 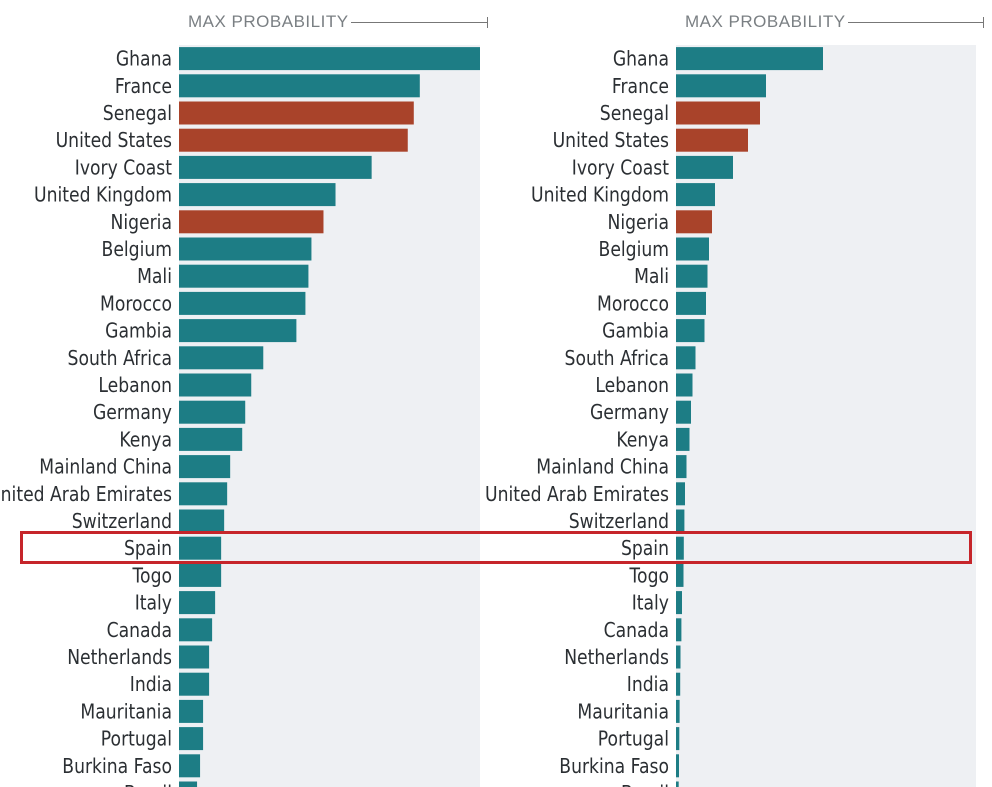 I want to click on right-bar-canada, so click(x=679, y=630).